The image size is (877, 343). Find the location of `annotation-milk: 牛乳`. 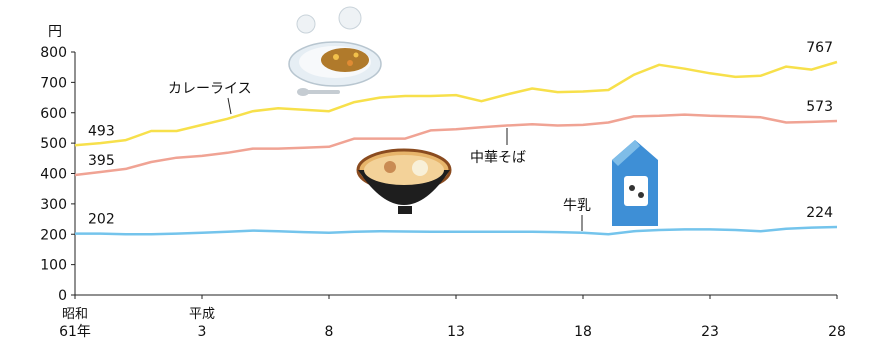

annotation-milk: 牛乳 is located at coordinates (577, 206).